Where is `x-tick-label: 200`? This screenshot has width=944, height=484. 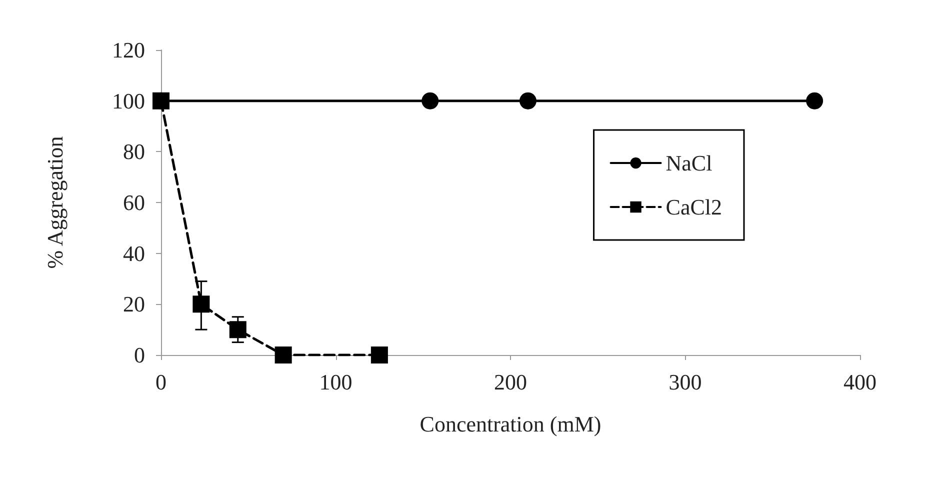
x-tick-label: 200 is located at coordinates (510, 382).